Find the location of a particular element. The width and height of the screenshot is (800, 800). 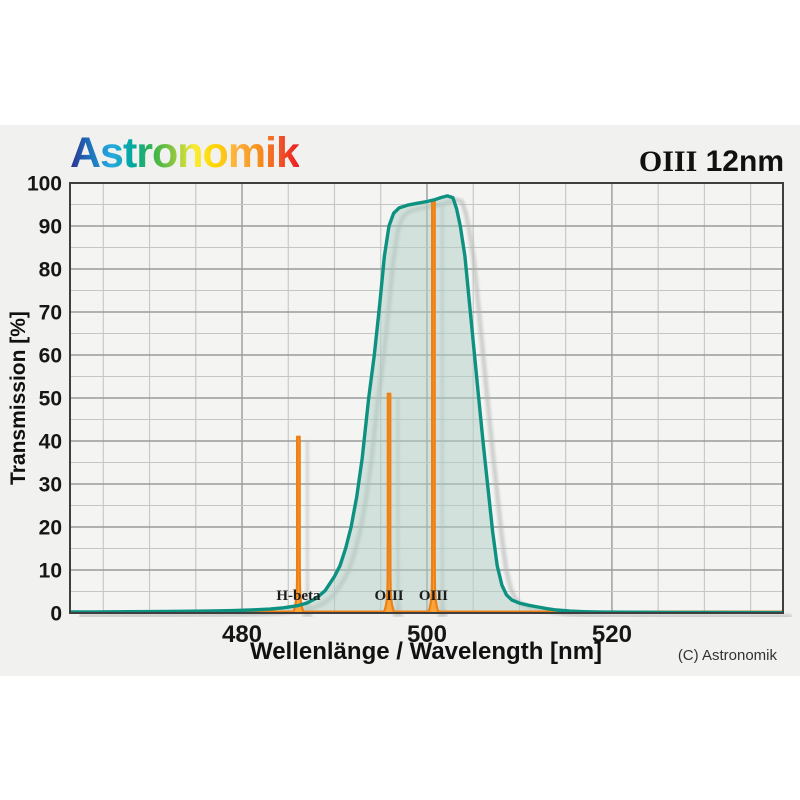

x-axis-label: Wellenlänge / Wavelength [nm] is located at coordinates (426, 651).